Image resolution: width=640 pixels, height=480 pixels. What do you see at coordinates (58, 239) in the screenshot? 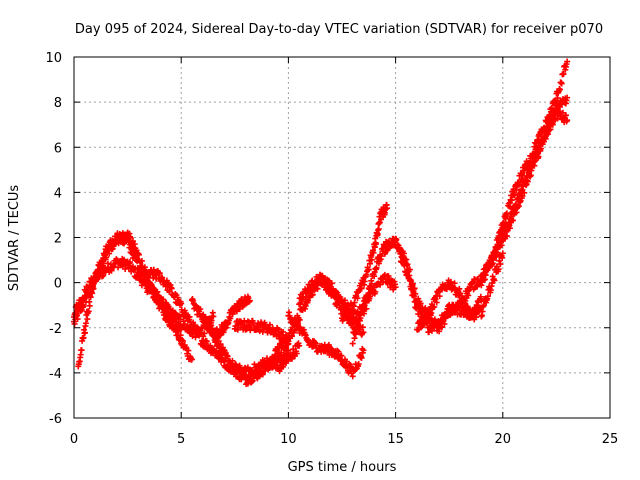
I see `y-tick-label: 2` at bounding box center [58, 239].